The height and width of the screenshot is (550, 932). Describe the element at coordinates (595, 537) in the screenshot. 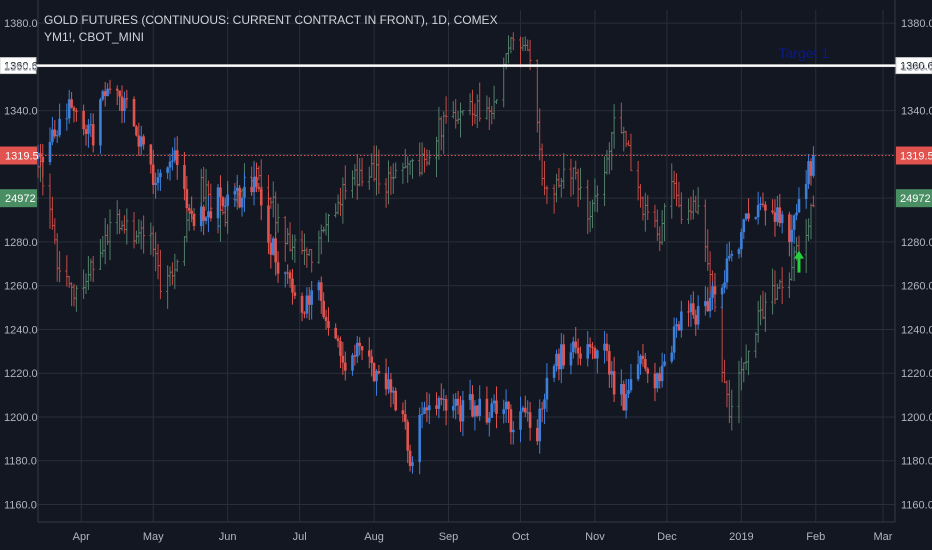

I see `x-tick-label: Nov` at that location.